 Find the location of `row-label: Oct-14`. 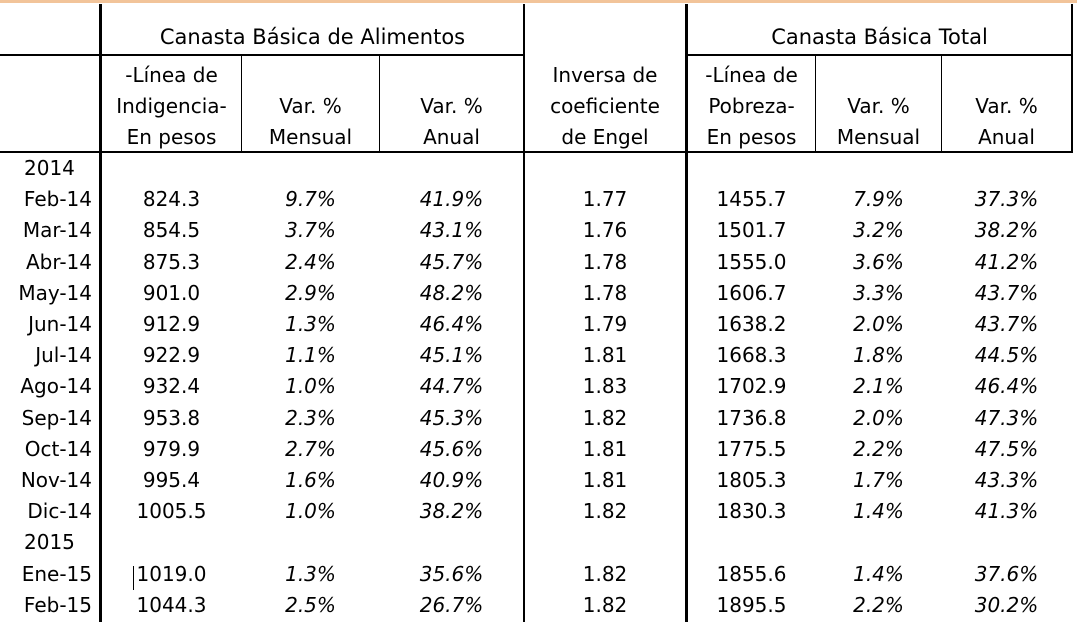

row-label: Oct-14 is located at coordinates (58, 449).